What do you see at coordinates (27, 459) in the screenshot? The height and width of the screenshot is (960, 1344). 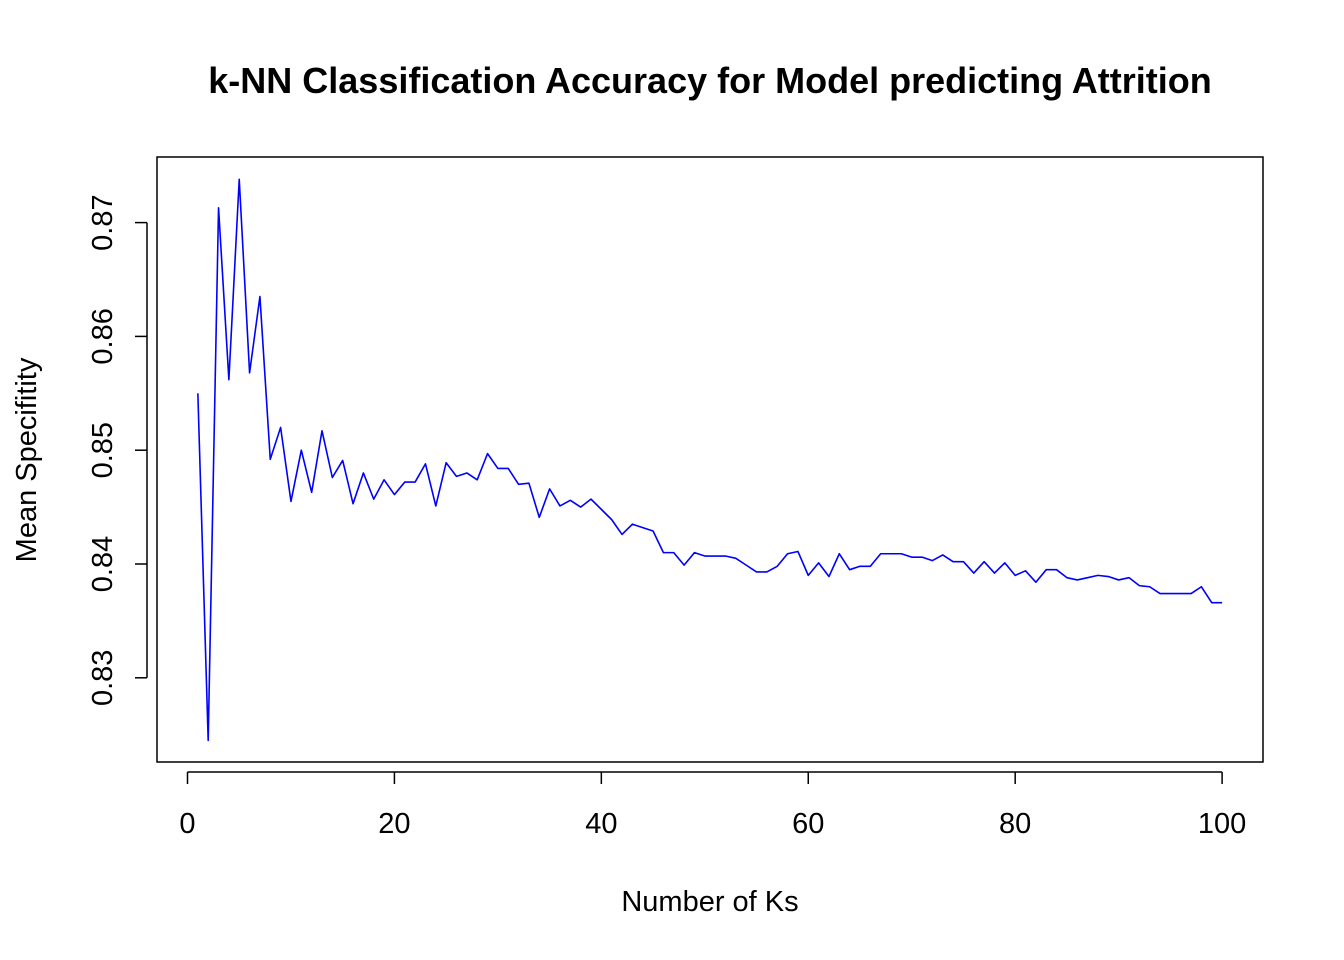 I see `y-axis-label: Mean Specifitity` at bounding box center [27, 459].